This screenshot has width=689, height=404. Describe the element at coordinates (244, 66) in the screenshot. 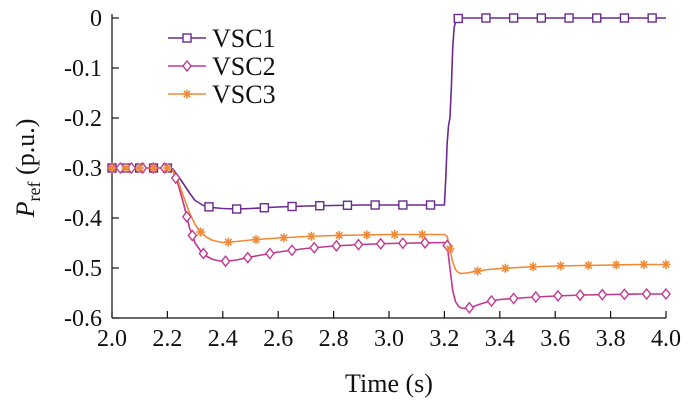

I see `legend-label-vsc2: VSC2` at that location.